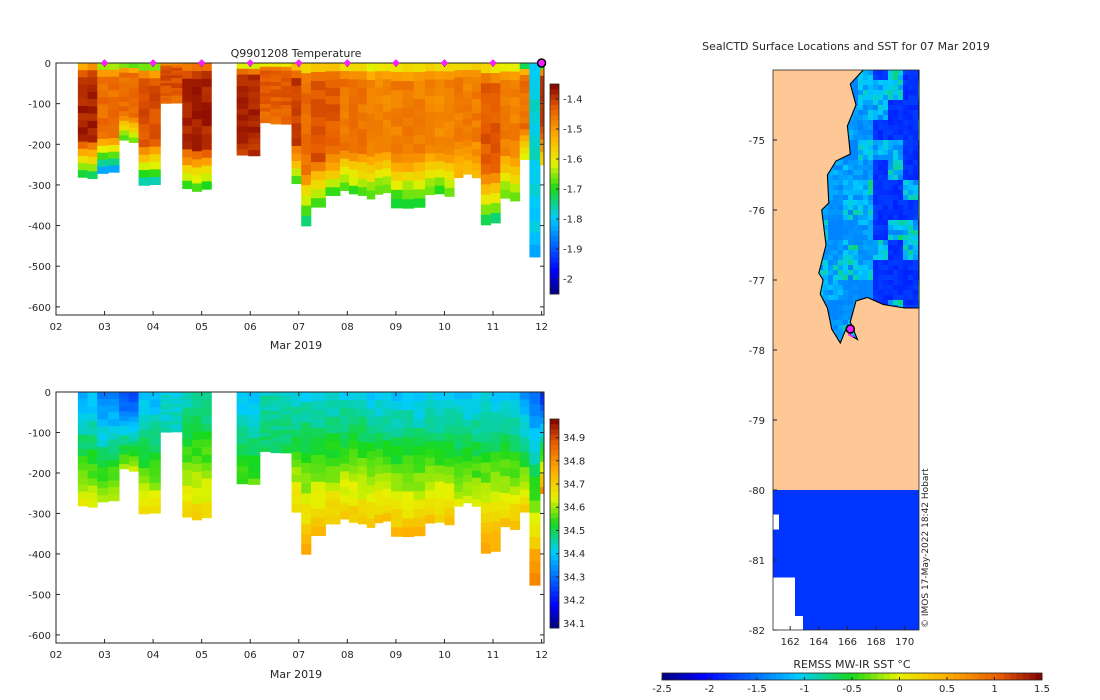 This screenshot has height=700, width=1100. What do you see at coordinates (396, 655) in the screenshot?
I see `x-tick-label: 09` at bounding box center [396, 655].